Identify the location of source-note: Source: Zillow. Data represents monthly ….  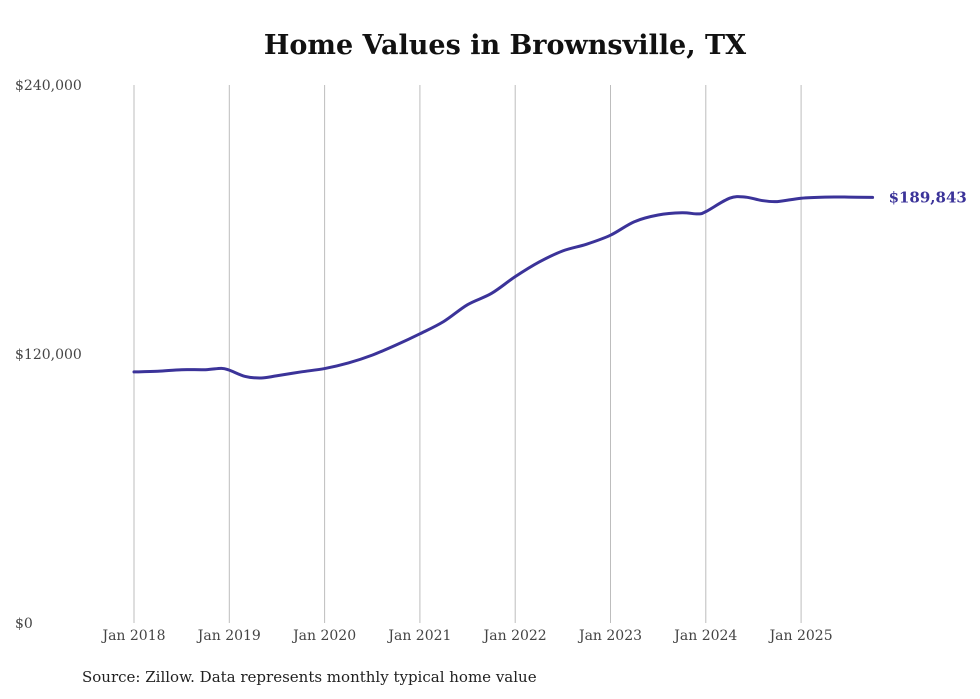
(309, 677).